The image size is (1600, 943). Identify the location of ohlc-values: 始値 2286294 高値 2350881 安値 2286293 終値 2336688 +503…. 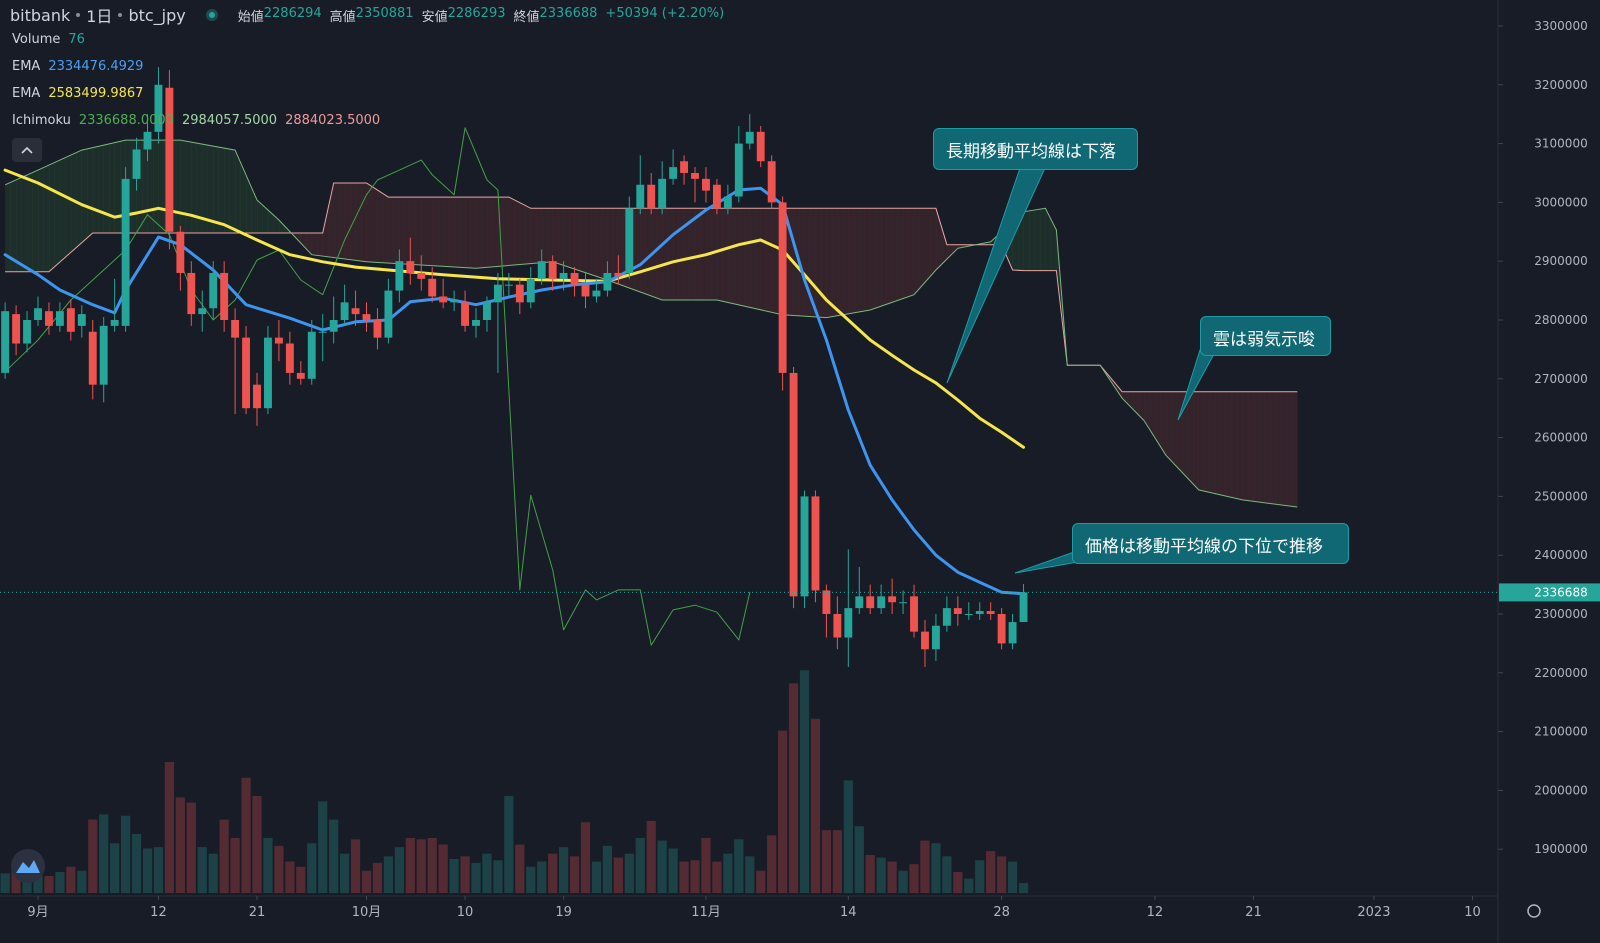
(481, 15).